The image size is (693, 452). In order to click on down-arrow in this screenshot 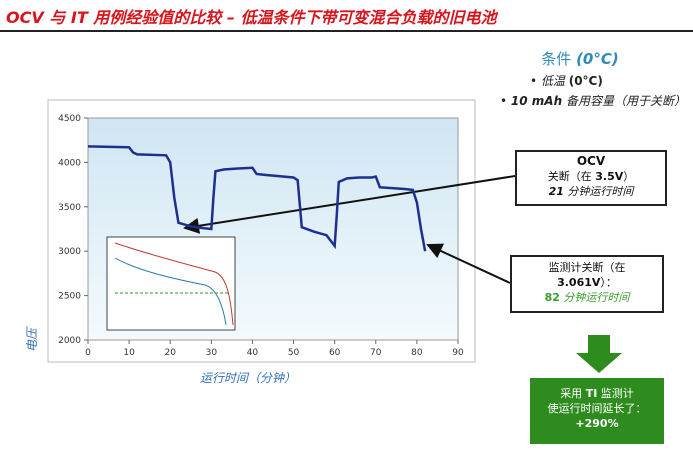, I will do `click(599, 354)`.